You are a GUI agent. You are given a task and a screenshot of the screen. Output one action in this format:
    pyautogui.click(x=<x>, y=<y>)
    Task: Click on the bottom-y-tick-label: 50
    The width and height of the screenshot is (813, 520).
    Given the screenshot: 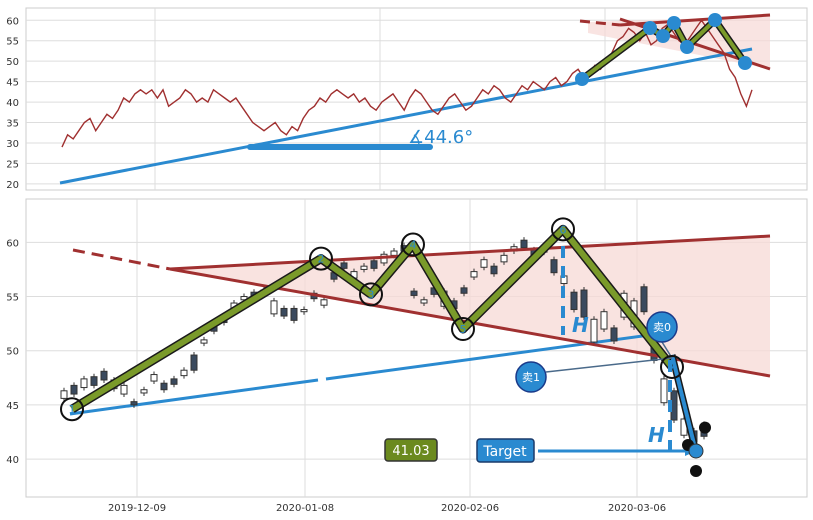 What is the action you would take?
    pyautogui.click(x=12, y=352)
    